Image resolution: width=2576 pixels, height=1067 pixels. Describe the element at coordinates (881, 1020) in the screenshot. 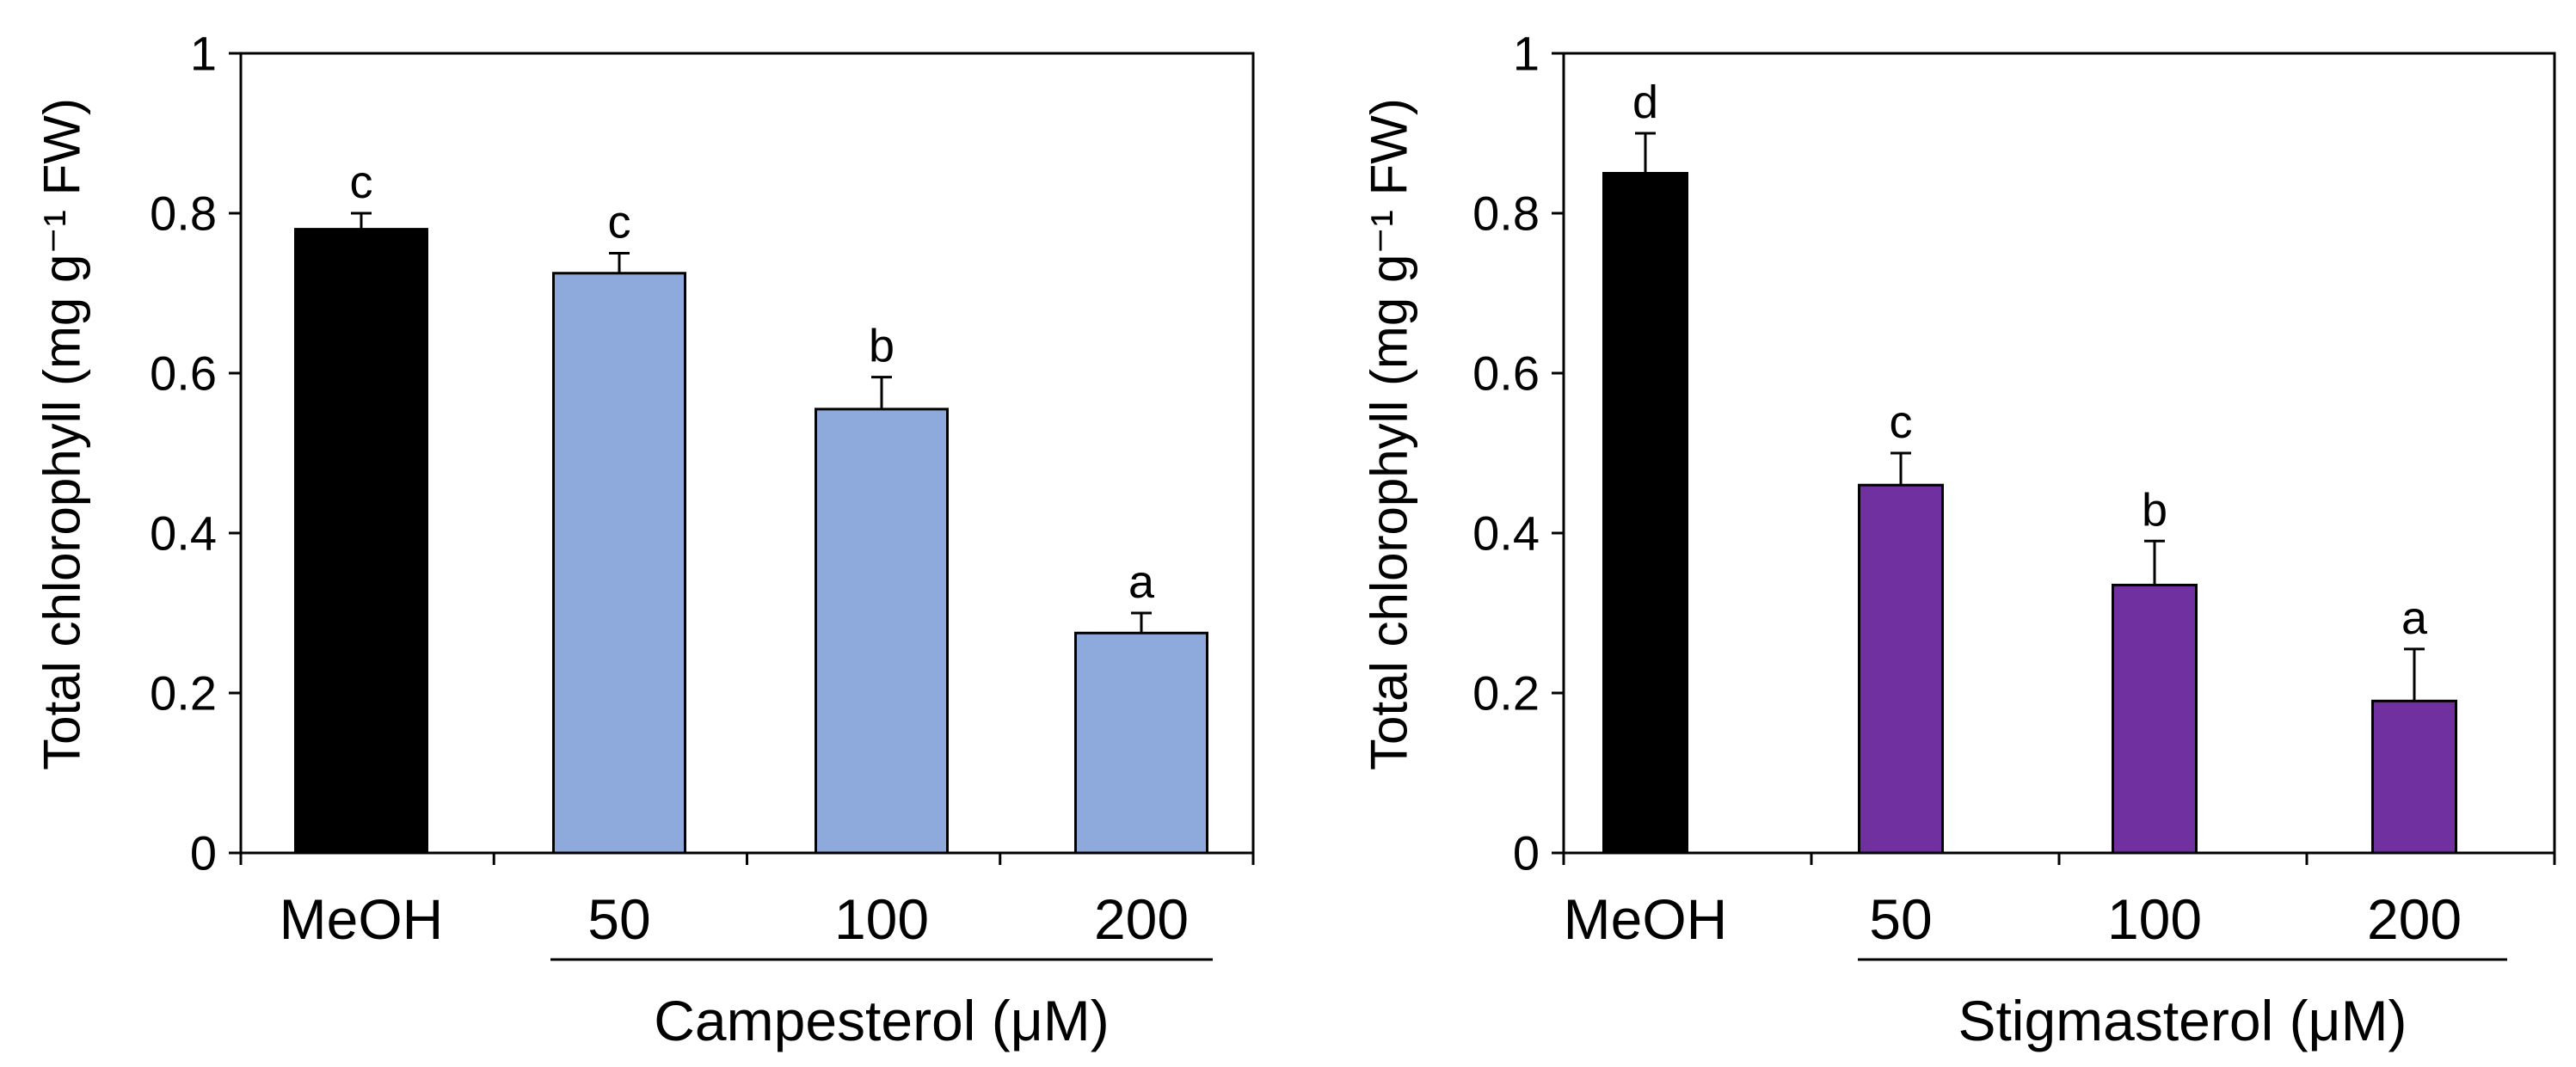

I see `x-group-label: Campesterol (μM)` at that location.